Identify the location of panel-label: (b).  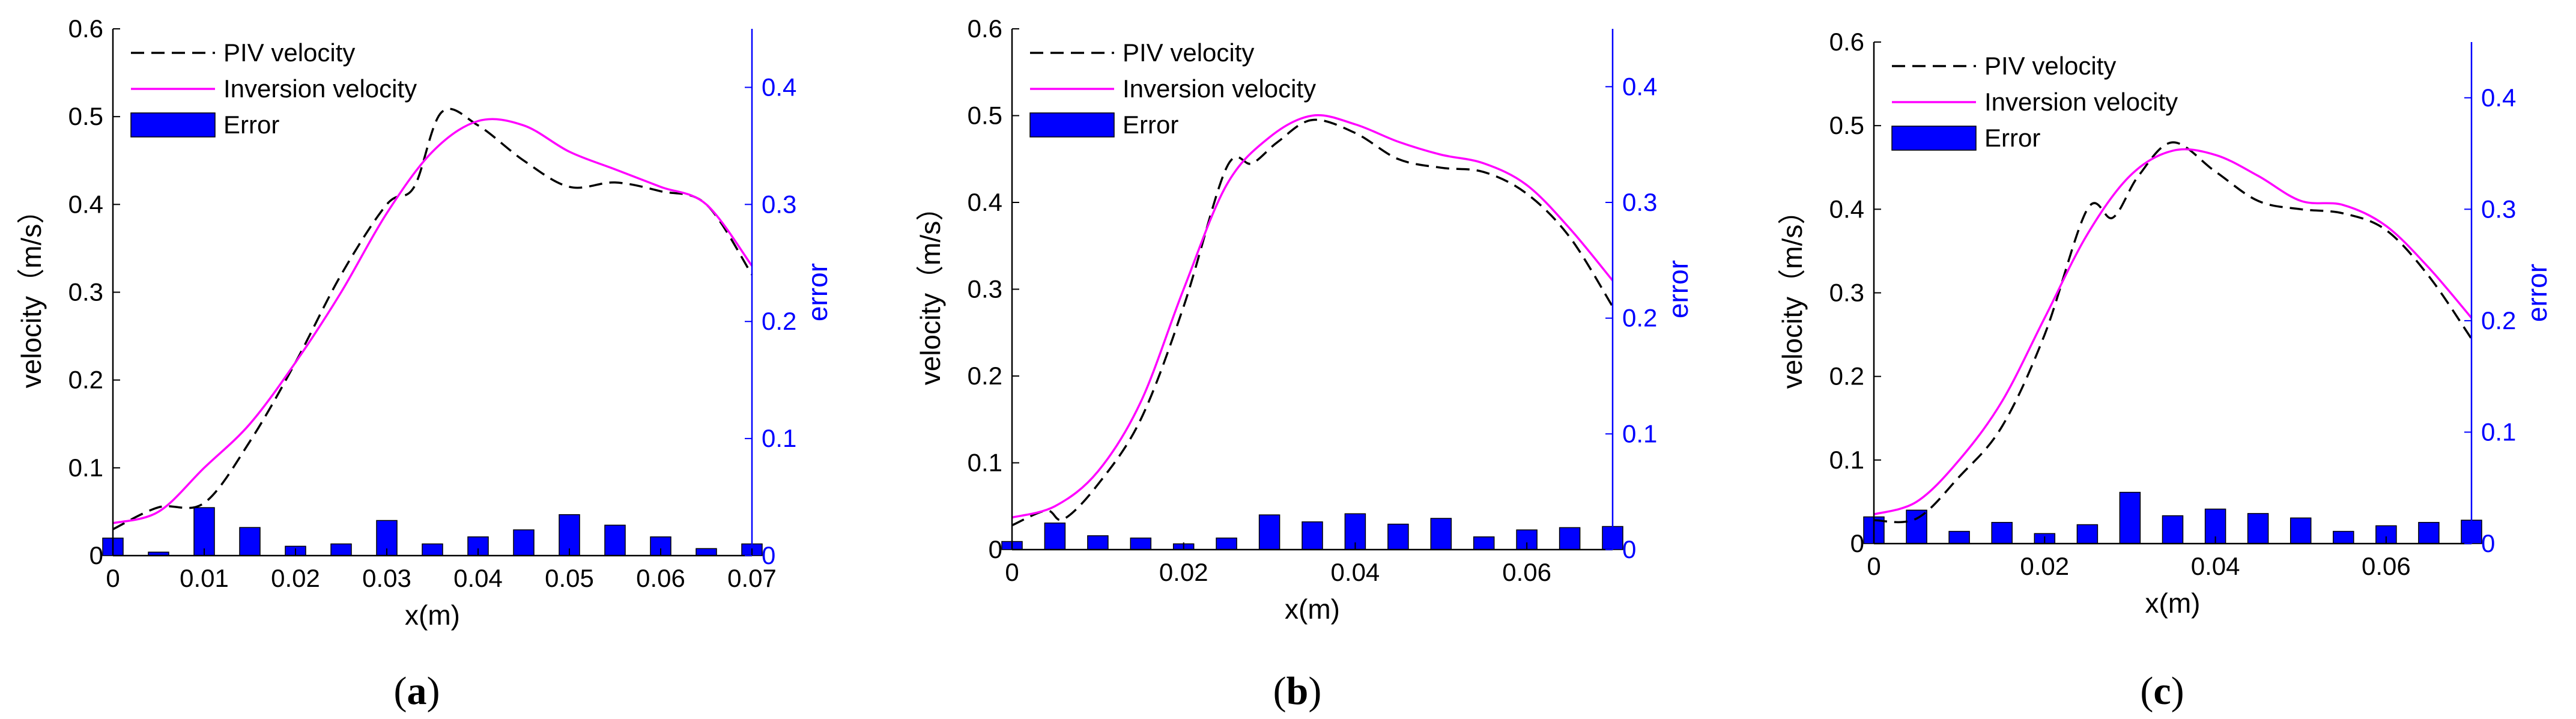
(1297, 691).